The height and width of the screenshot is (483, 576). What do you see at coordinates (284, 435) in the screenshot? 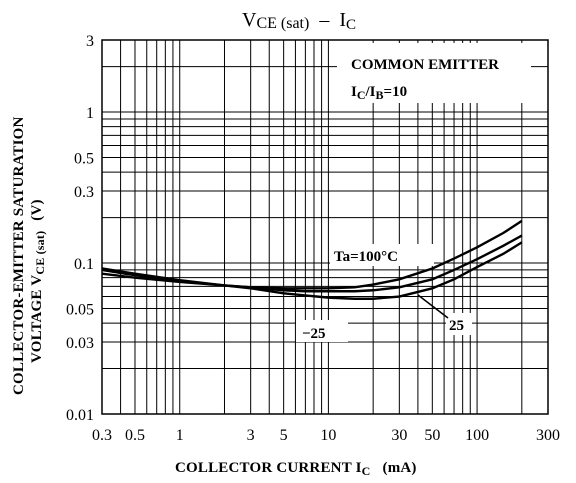
I see `x-tick-label: 5` at bounding box center [284, 435].